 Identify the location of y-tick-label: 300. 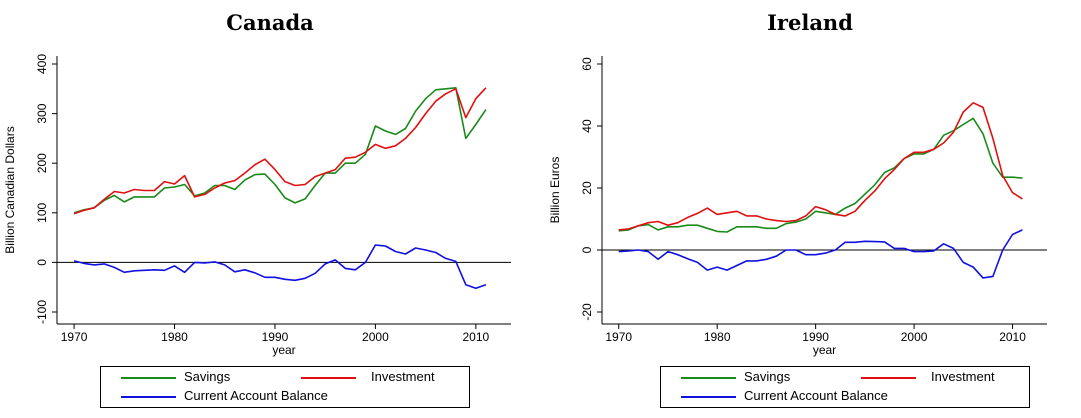
(42, 113).